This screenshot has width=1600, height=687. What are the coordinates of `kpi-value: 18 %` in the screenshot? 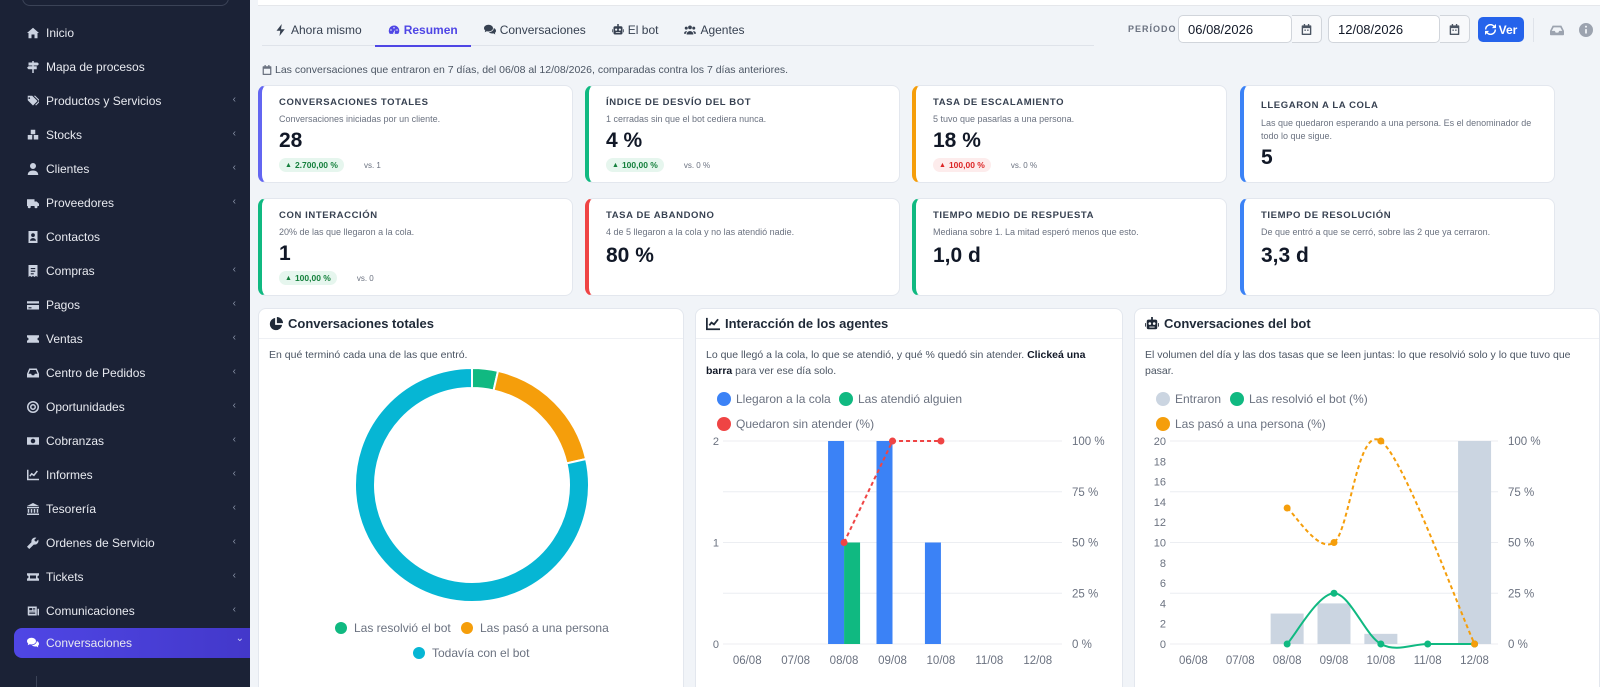 It's located at (957, 141).